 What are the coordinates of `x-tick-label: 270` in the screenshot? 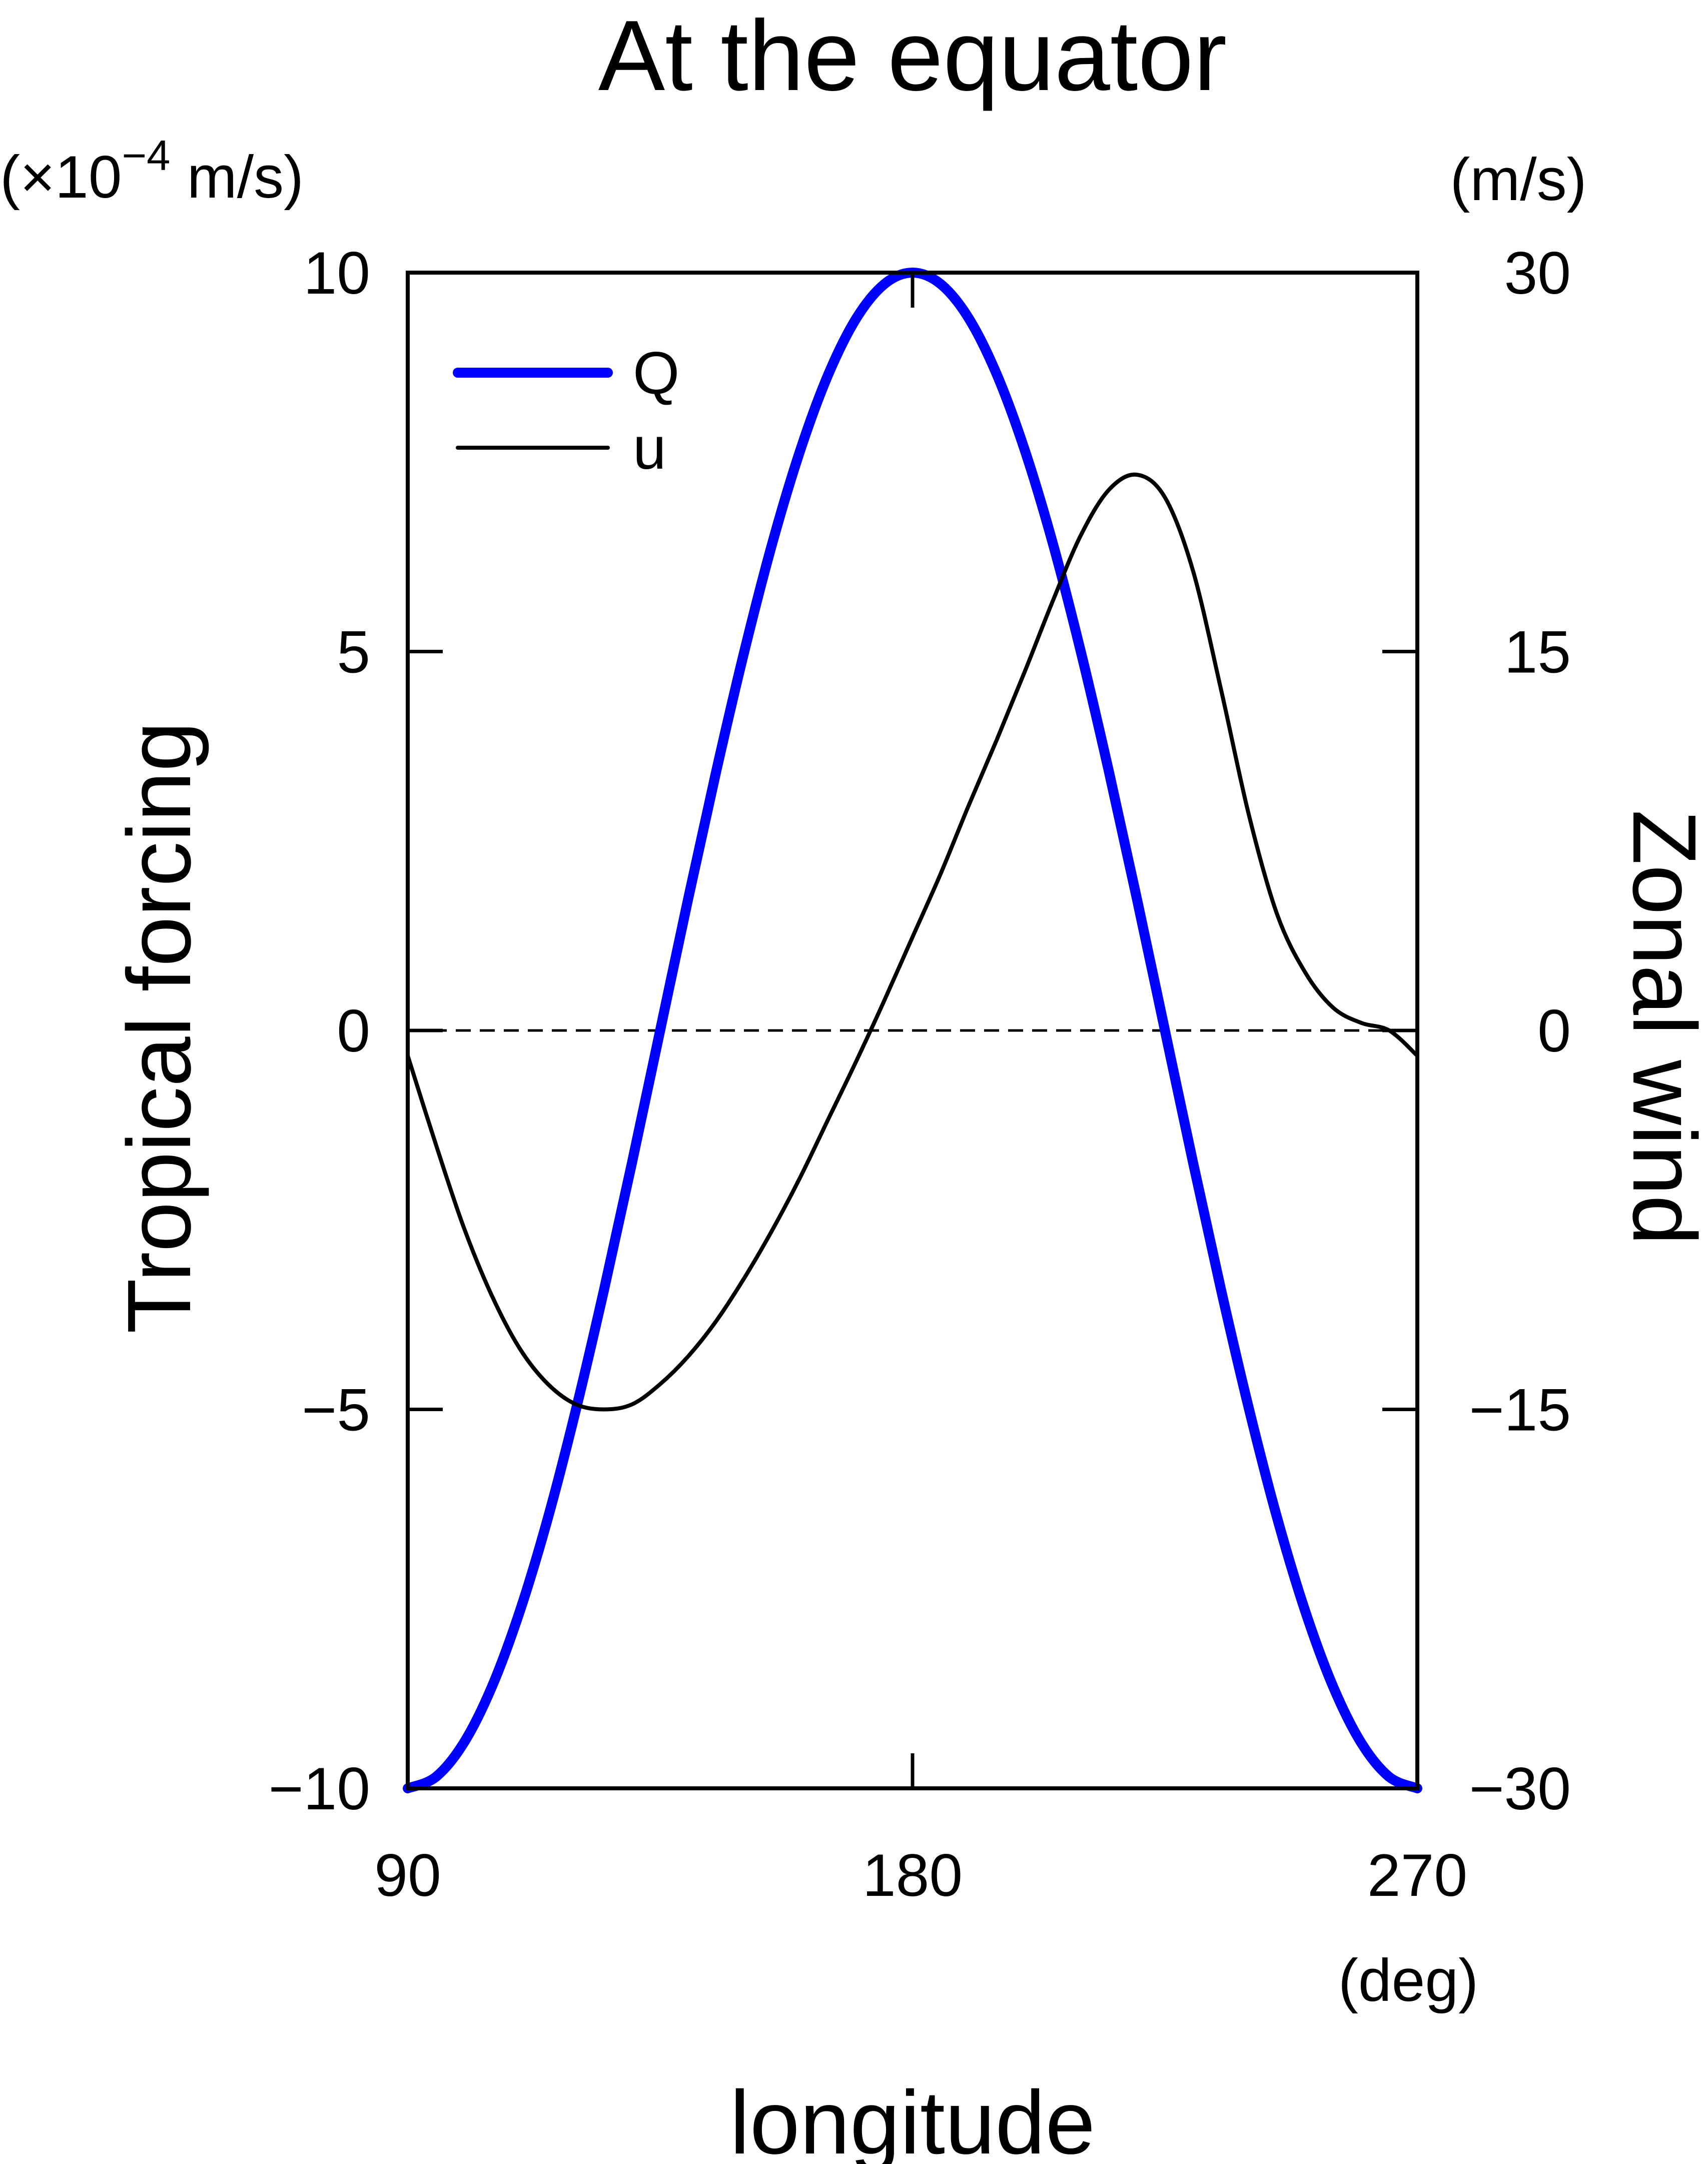 It's located at (1417, 1876).